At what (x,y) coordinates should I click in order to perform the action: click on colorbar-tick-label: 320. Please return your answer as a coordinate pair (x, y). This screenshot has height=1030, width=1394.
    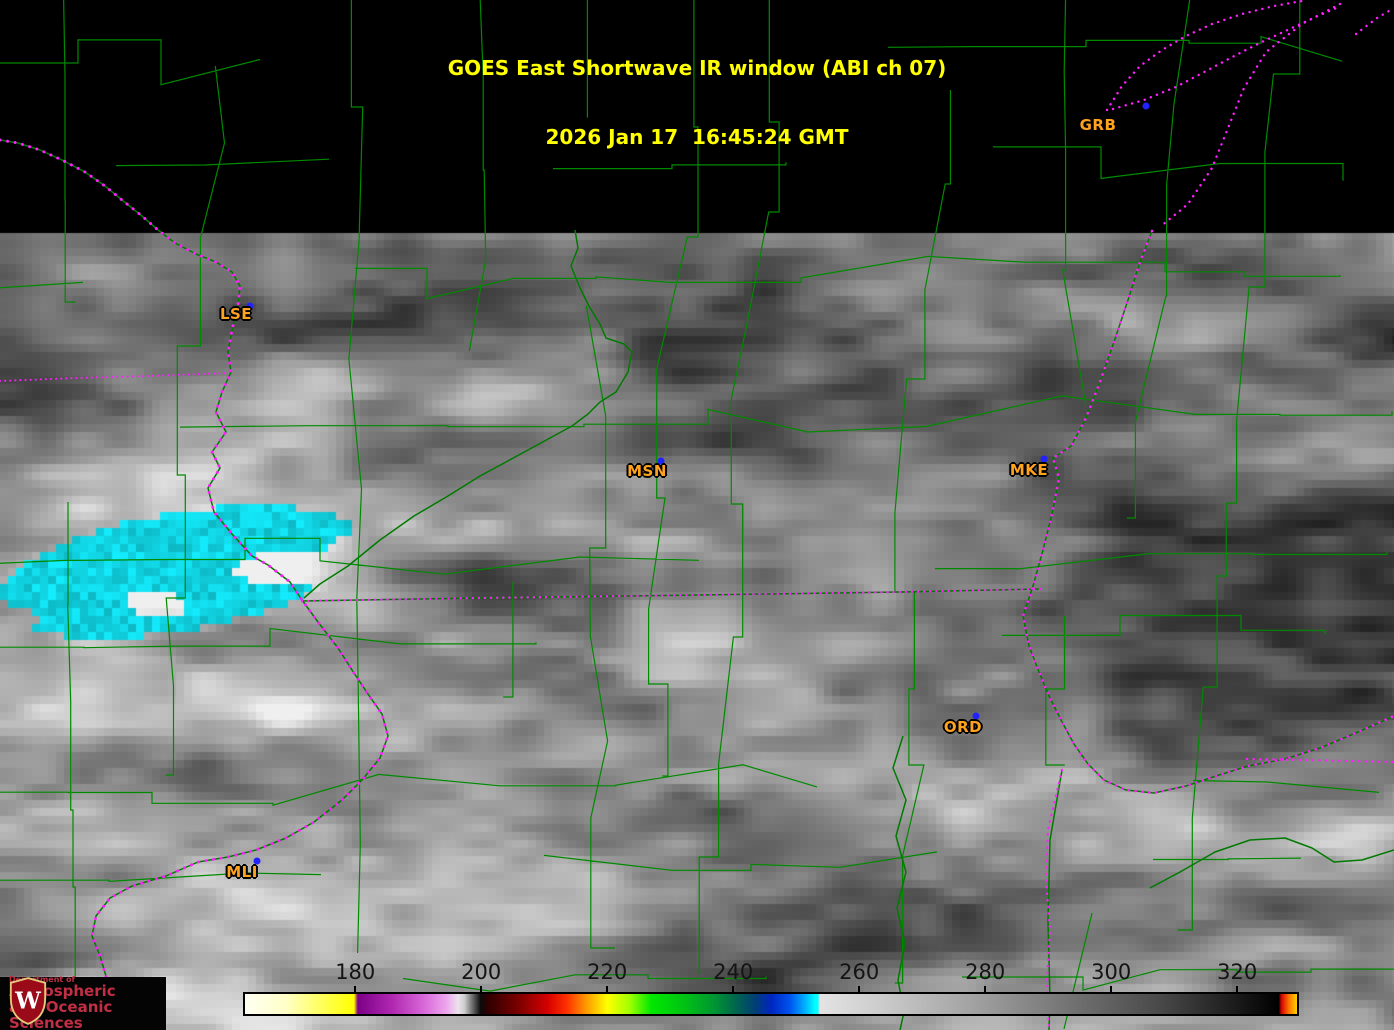
    Looking at the image, I should click on (1237, 972).